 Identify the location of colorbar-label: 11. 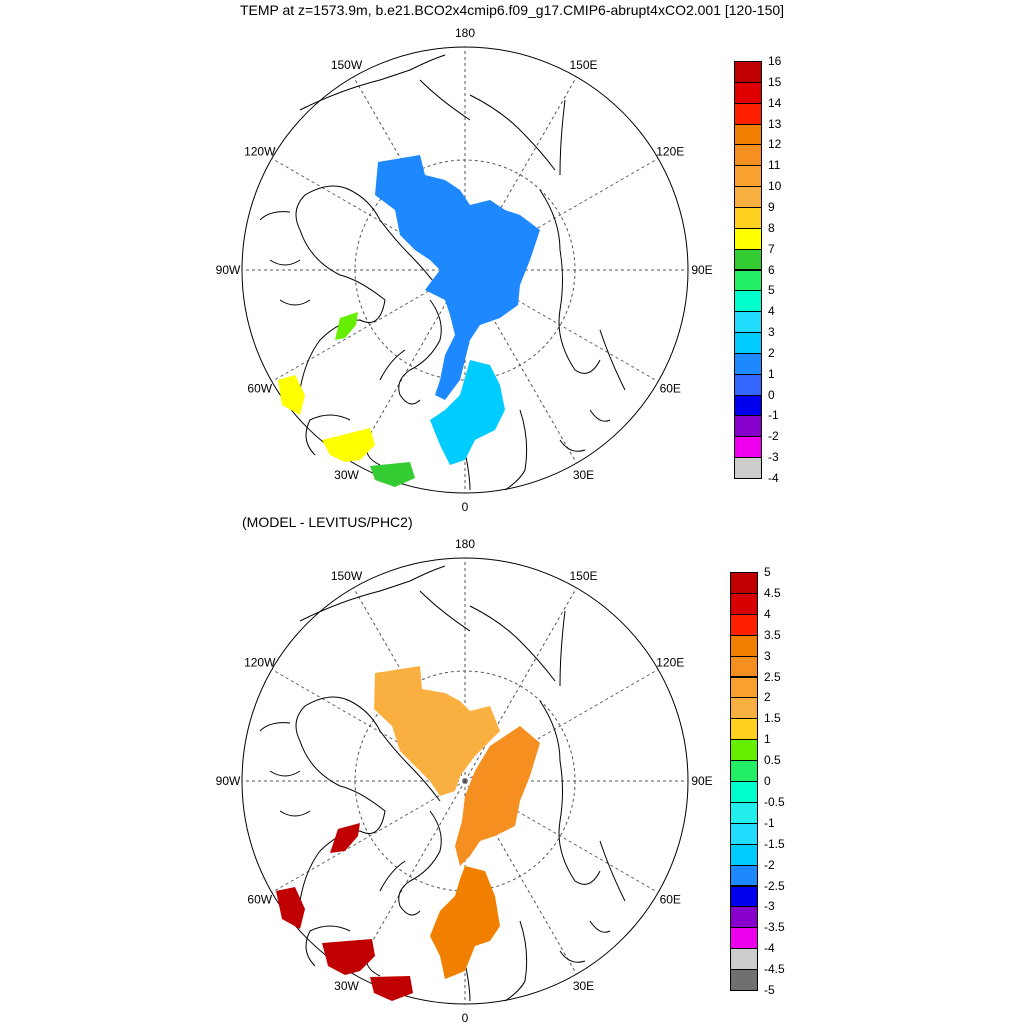
(774, 165).